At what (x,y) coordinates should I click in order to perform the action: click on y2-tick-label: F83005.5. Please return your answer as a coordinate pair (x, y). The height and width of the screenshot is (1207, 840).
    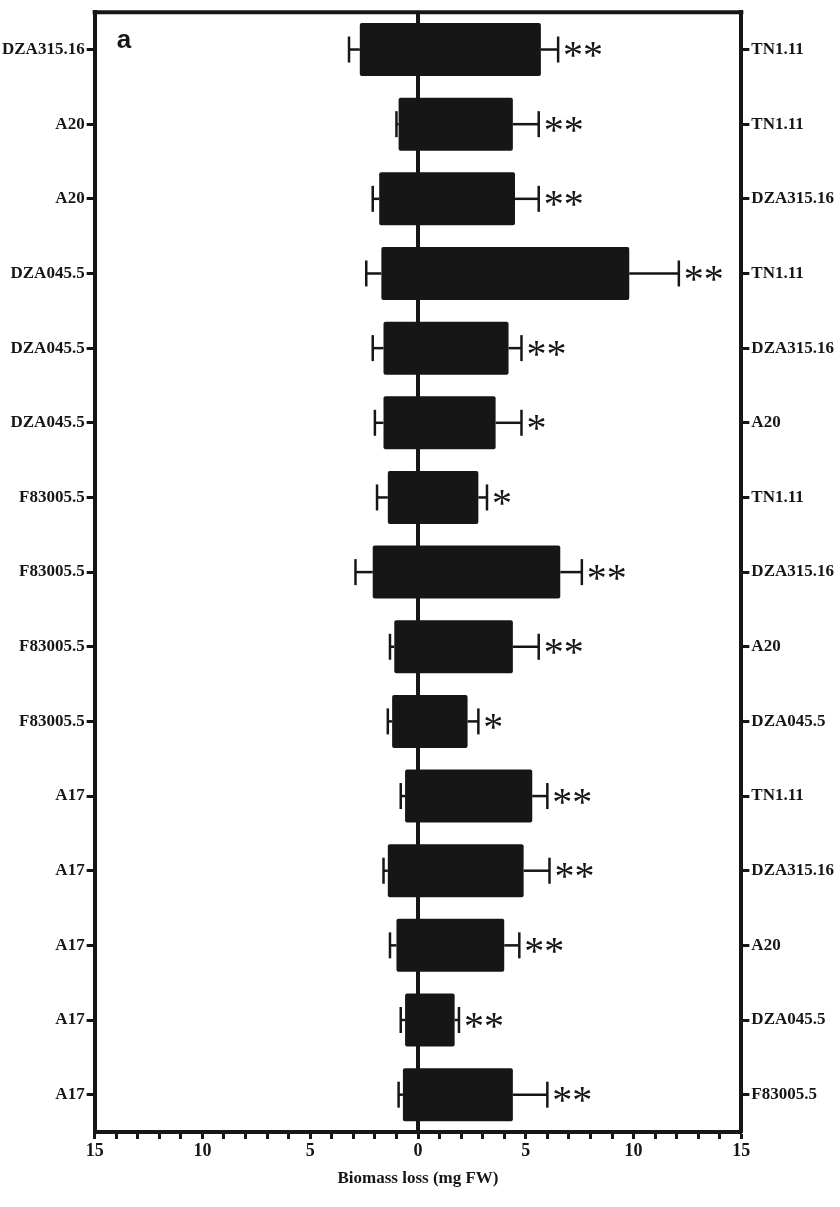
    Looking at the image, I should click on (784, 1094).